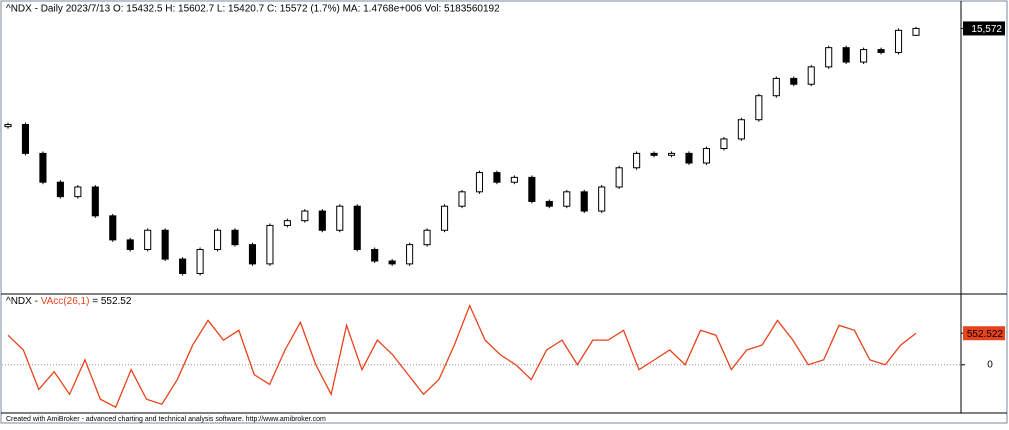  I want to click on y-tick-label: 15,572, so click(986, 29).